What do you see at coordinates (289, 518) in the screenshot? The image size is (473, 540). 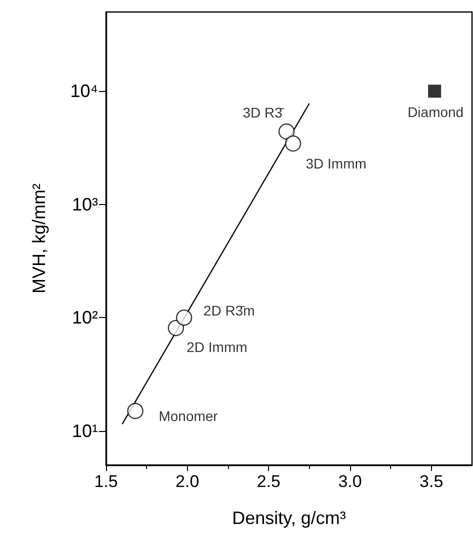 I see `x-axis-title: Density, g/cm³` at bounding box center [289, 518].